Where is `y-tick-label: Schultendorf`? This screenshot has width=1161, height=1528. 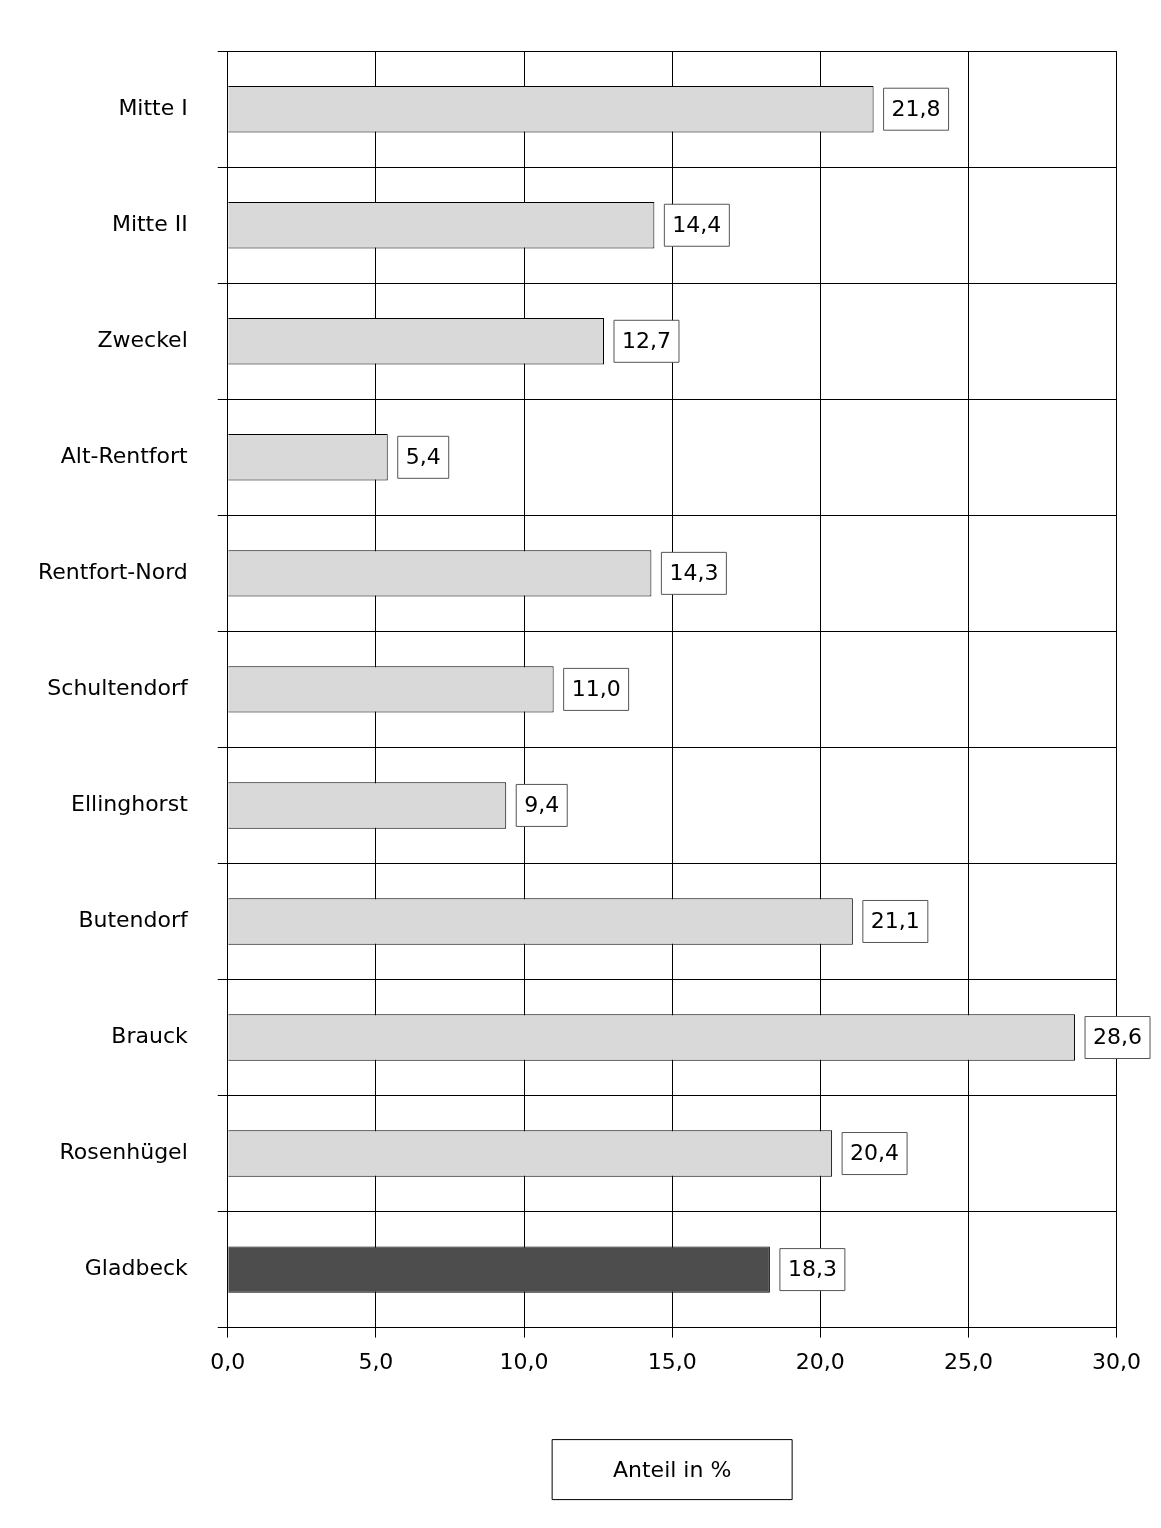
y-tick-label: Schultendorf is located at coordinates (118, 688).